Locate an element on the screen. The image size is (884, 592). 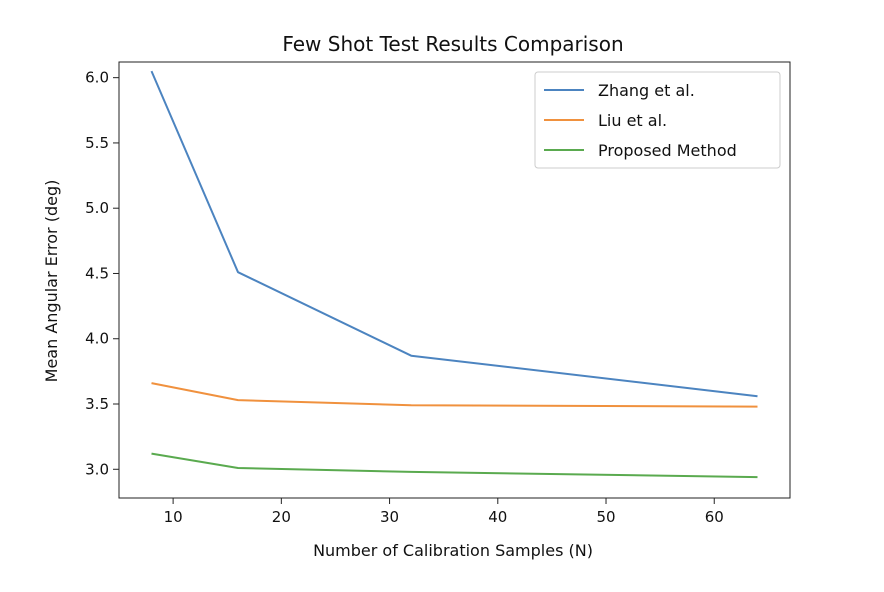
y-tick-label: 3.0 is located at coordinates (97, 469).